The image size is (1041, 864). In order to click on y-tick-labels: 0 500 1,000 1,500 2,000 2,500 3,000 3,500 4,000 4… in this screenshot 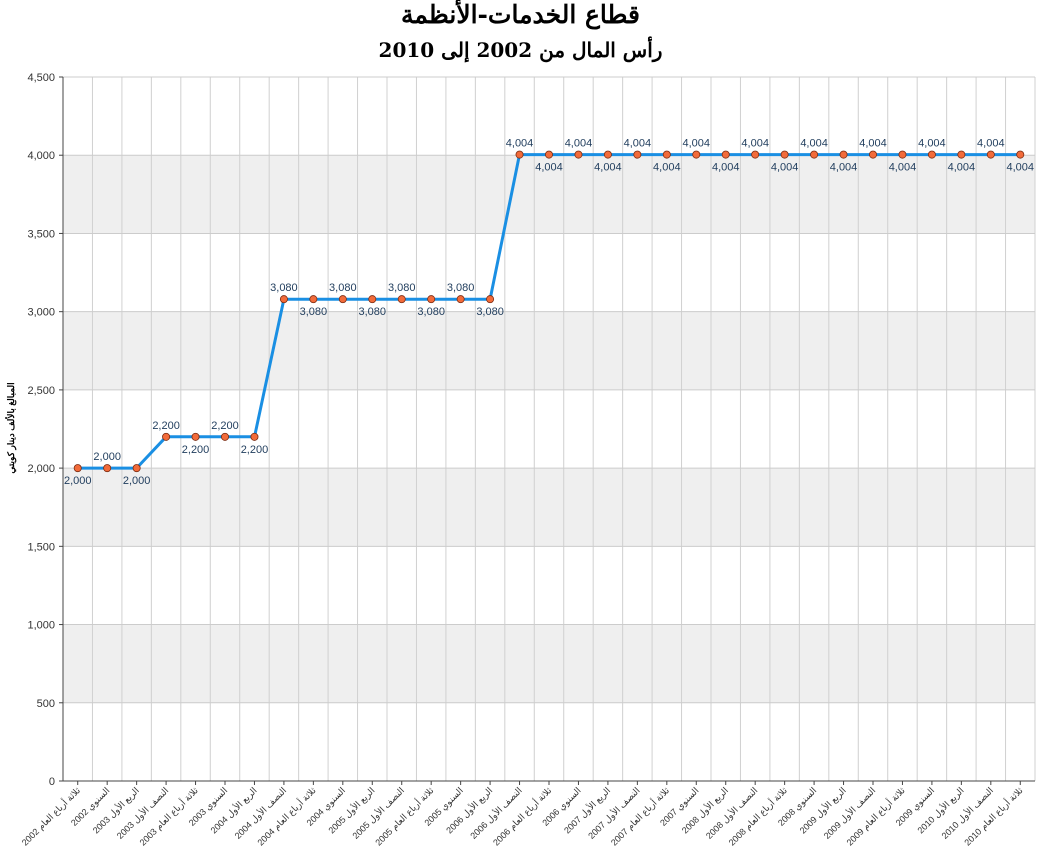, I will do `click(41, 430)`.